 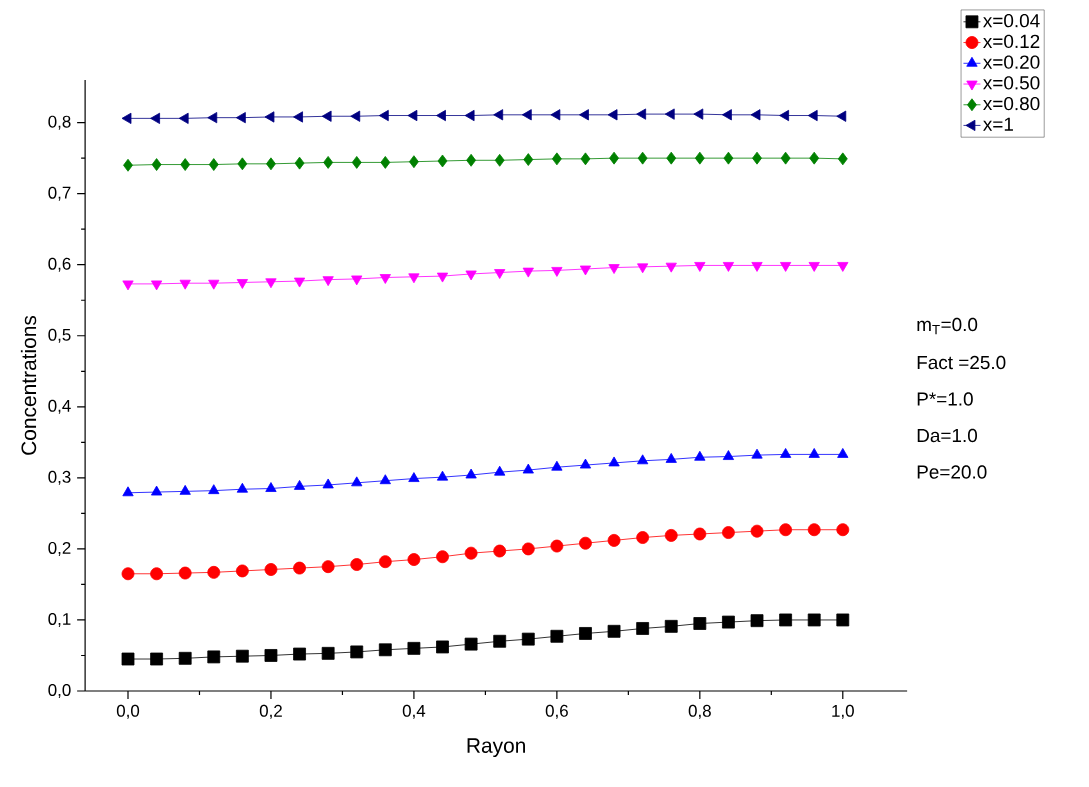 I want to click on y-axis-title: Concentrations, so click(x=28, y=385).